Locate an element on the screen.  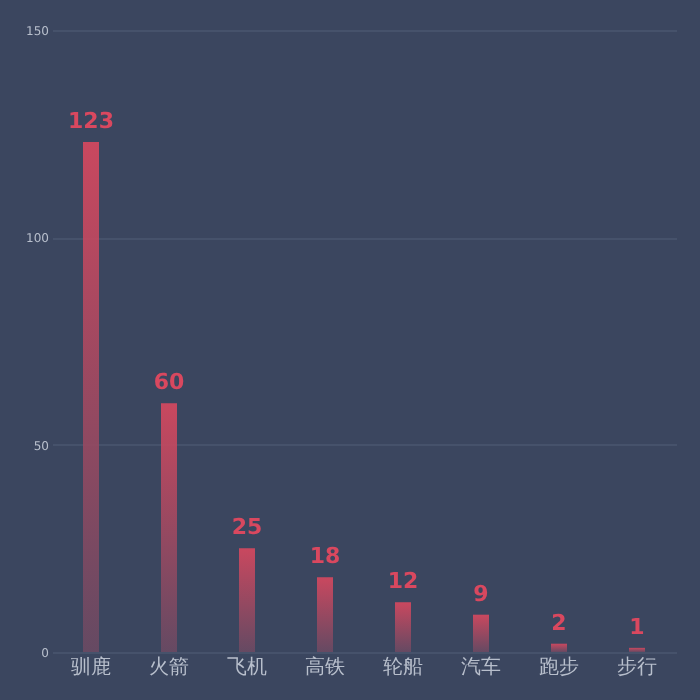
x-tick-label: 驯鹿 is located at coordinates (91, 667).